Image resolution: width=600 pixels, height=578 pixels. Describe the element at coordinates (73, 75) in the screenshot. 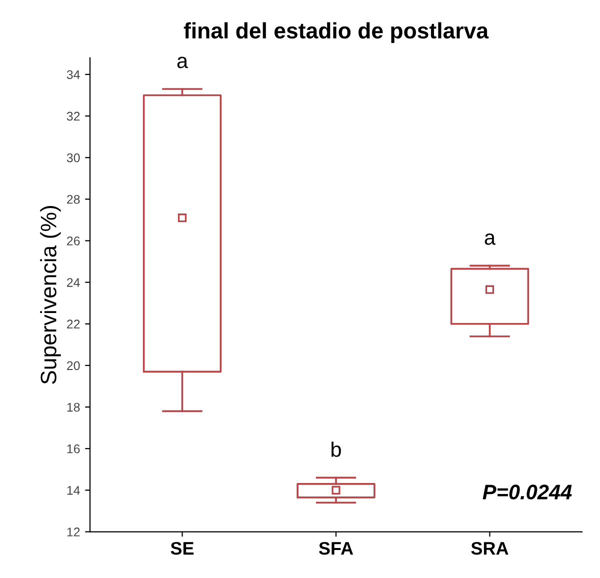

I see `y-tick-label: 34` at that location.